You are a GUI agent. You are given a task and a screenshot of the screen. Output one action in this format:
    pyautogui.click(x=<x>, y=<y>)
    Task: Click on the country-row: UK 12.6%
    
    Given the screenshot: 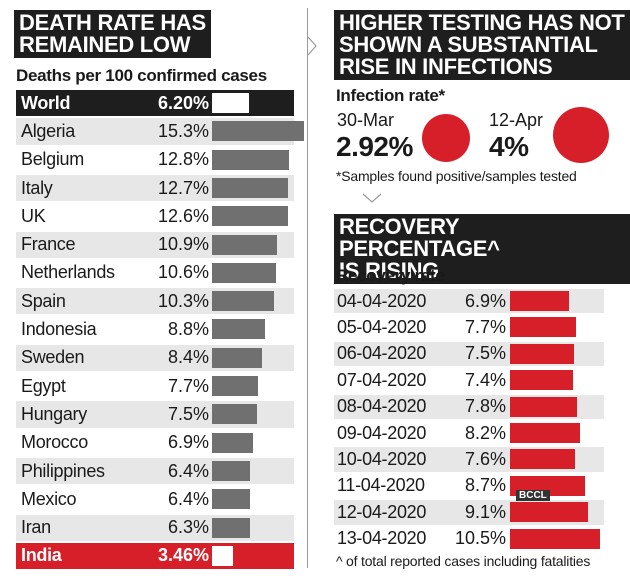 What is the action you would take?
    pyautogui.click(x=155, y=216)
    